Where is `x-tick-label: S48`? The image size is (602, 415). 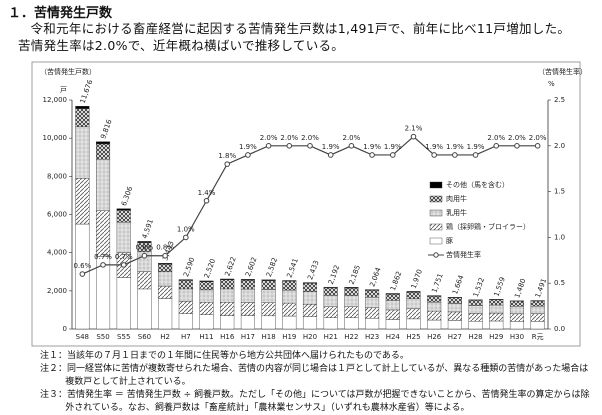
x-tick-label: S48 is located at coordinates (82, 337).